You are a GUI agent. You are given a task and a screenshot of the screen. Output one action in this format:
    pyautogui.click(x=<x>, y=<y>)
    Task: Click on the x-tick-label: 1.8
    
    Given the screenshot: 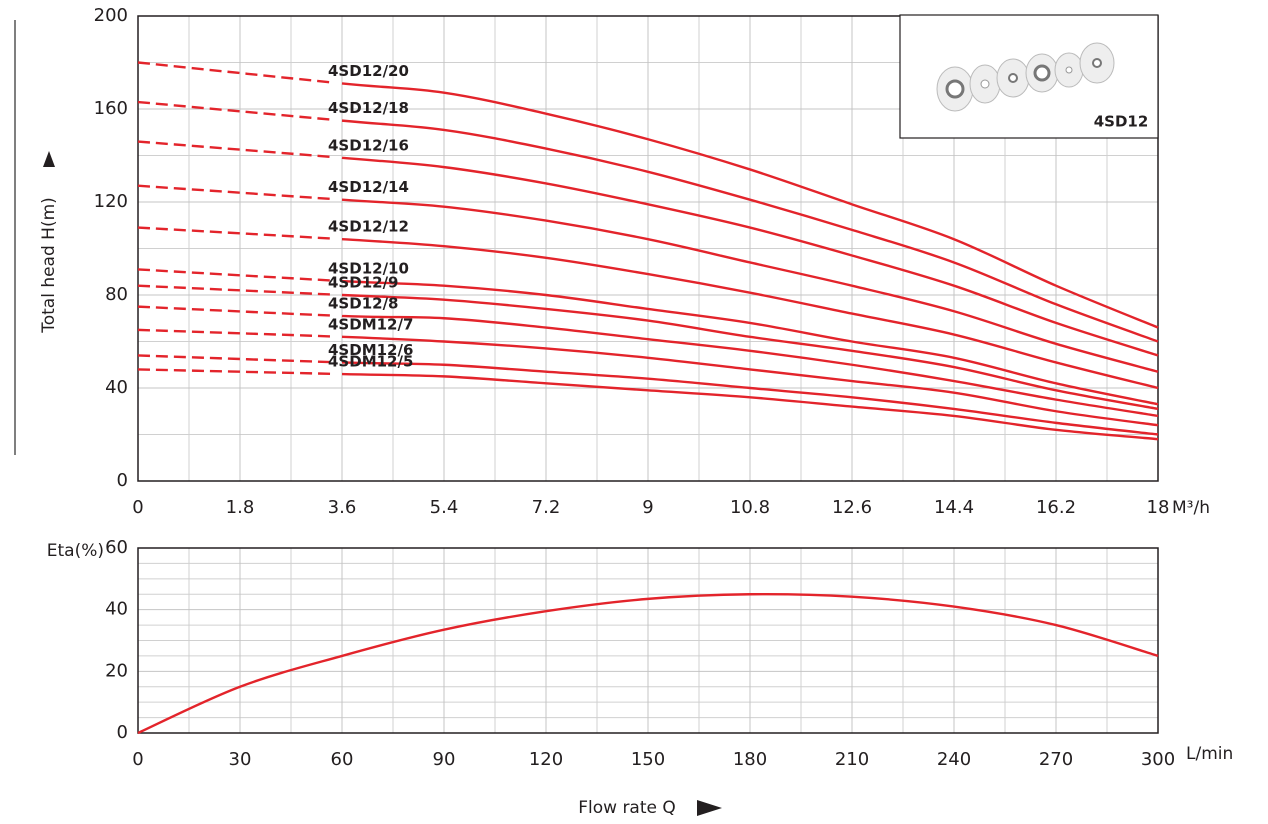 What is the action you would take?
    pyautogui.click(x=240, y=507)
    